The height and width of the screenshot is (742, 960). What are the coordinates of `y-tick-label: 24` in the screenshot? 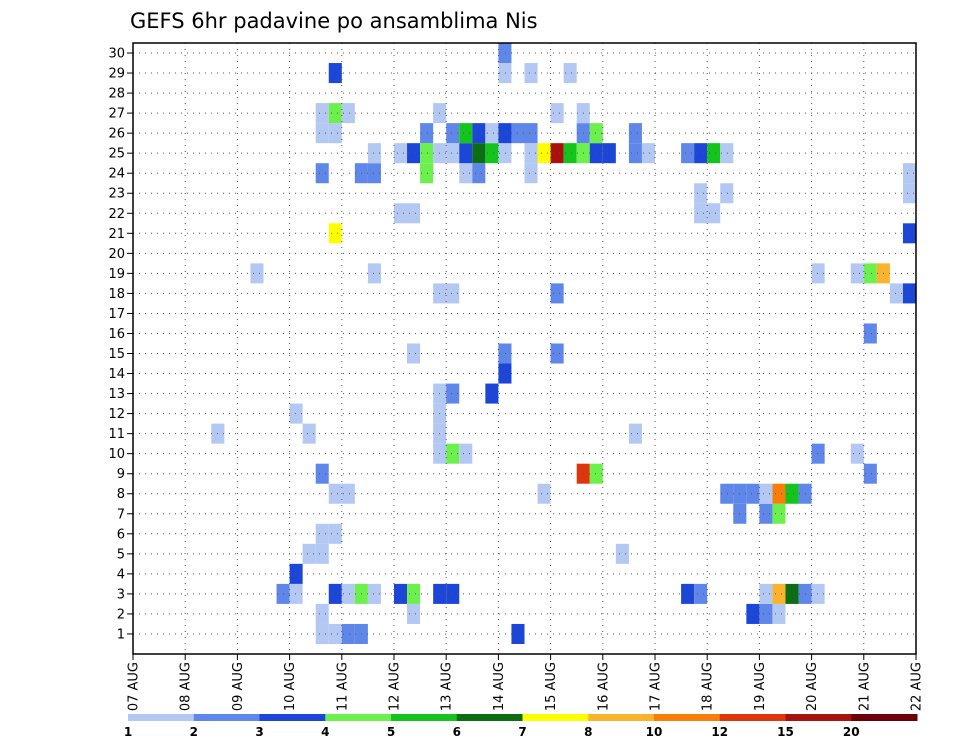 It's located at (116, 174).